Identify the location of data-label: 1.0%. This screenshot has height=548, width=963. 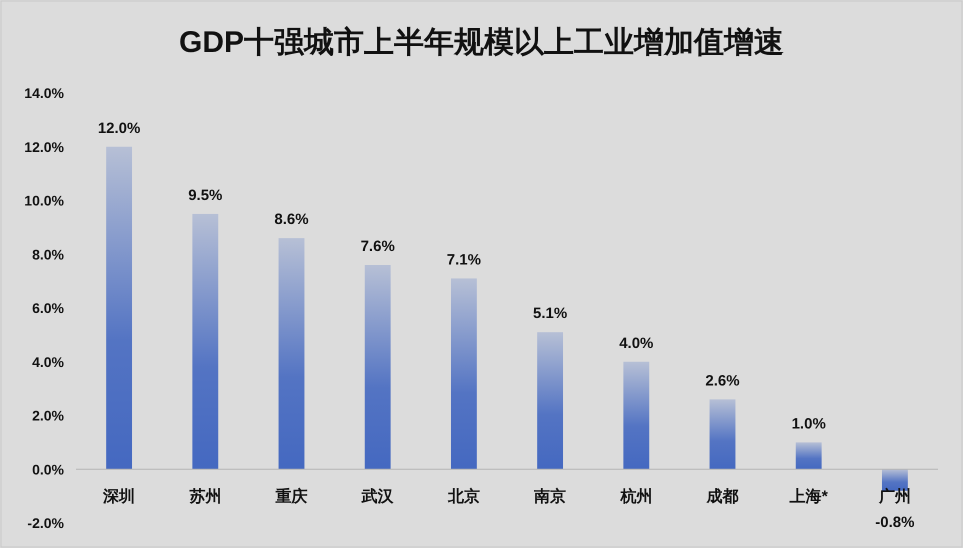
(809, 423).